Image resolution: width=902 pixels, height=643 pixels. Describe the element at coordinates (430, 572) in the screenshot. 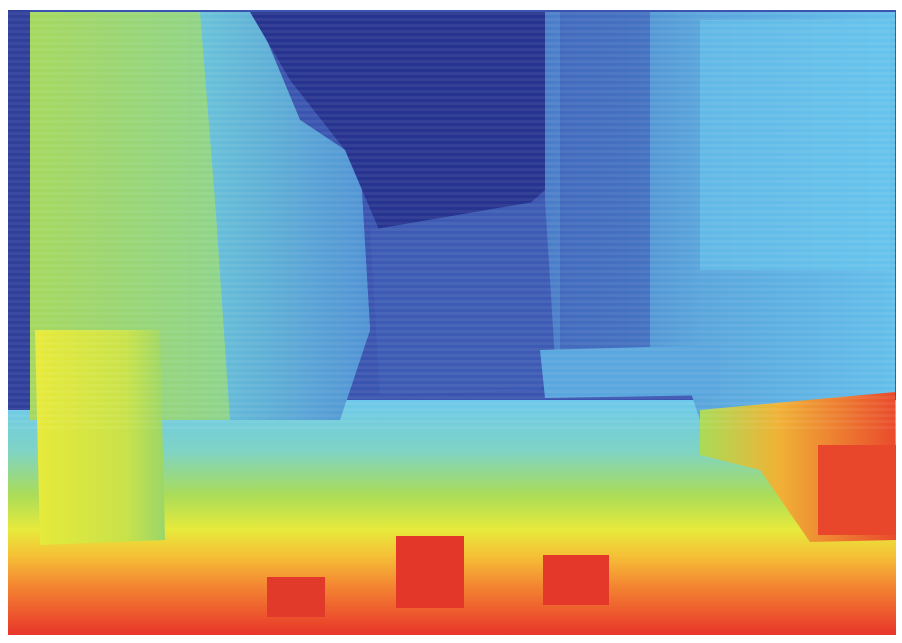

I see `floor-object-center` at that location.